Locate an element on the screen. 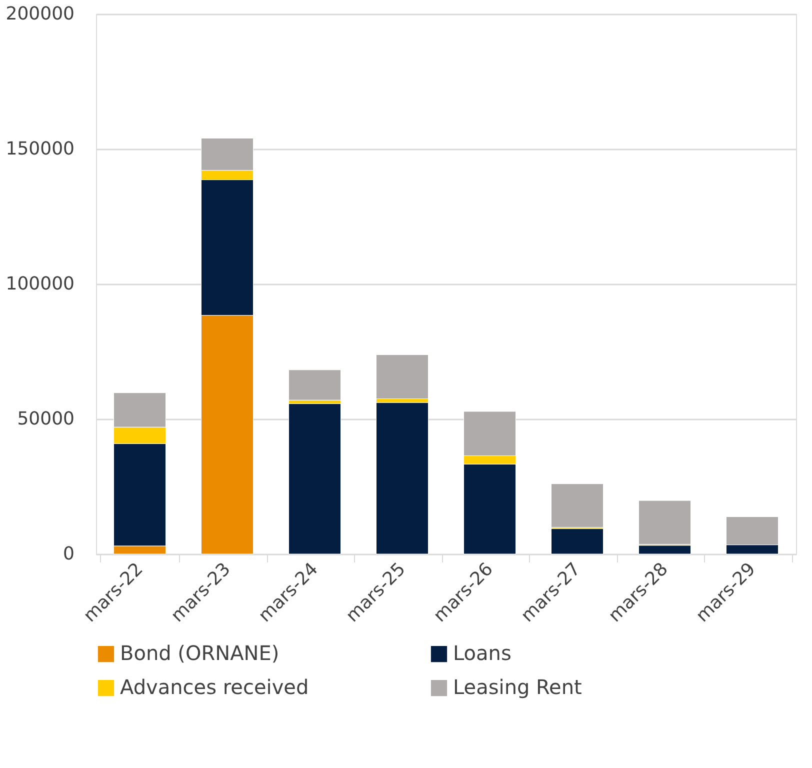 The image size is (812, 768). legend-label: Advances received is located at coordinates (214, 687).